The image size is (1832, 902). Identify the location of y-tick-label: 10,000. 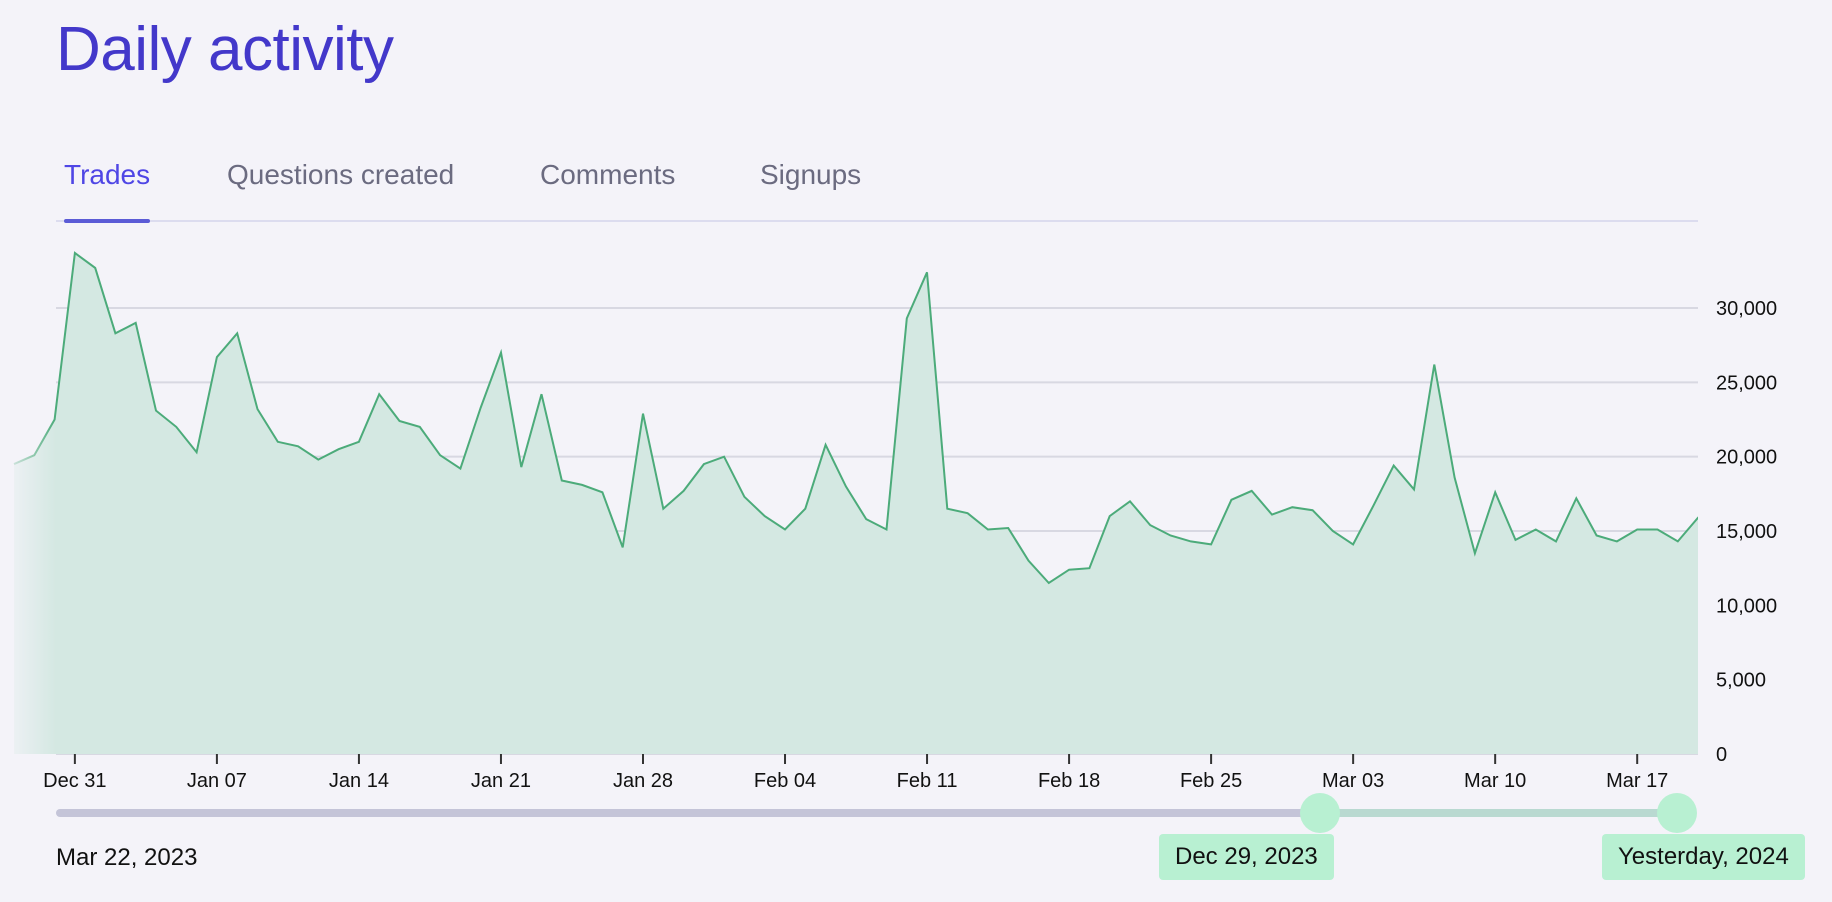
(1746, 606).